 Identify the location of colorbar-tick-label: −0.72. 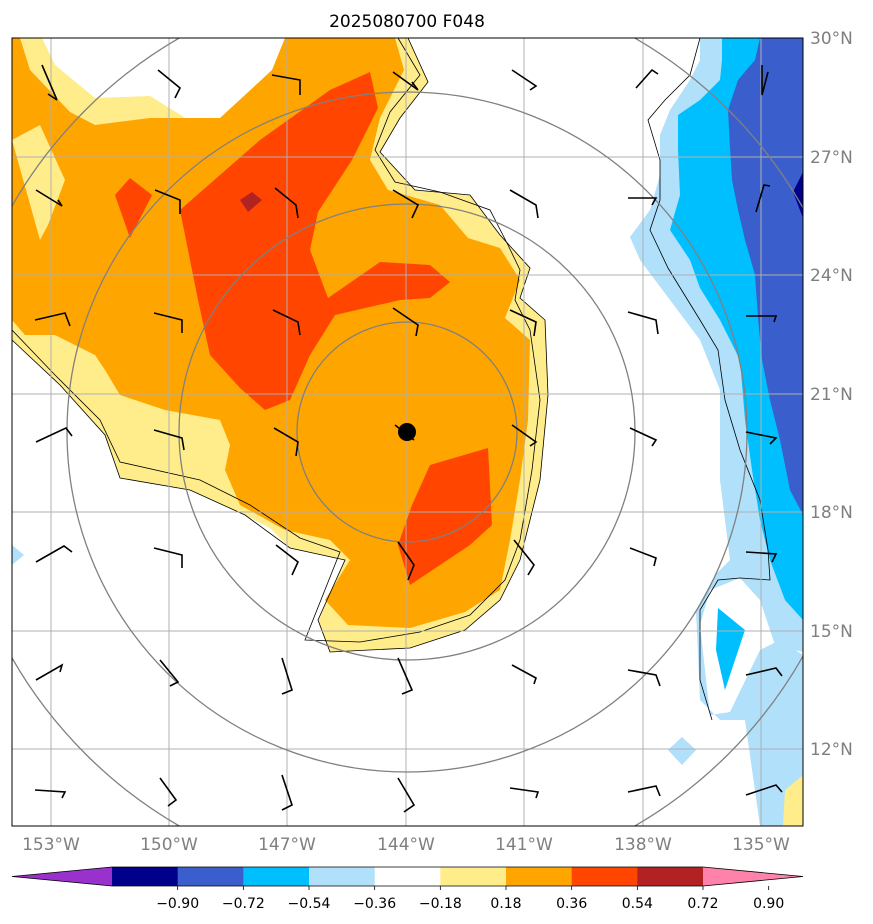
(243, 904).